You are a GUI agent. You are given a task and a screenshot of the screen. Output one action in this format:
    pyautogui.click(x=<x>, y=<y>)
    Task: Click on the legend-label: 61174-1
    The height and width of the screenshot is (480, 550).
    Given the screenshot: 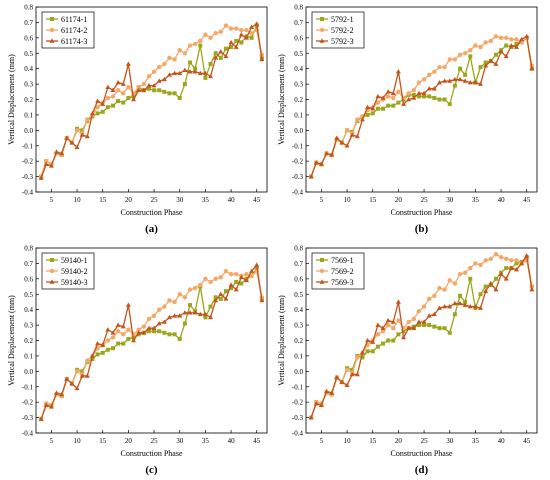 What is the action you would take?
    pyautogui.click(x=74, y=19)
    